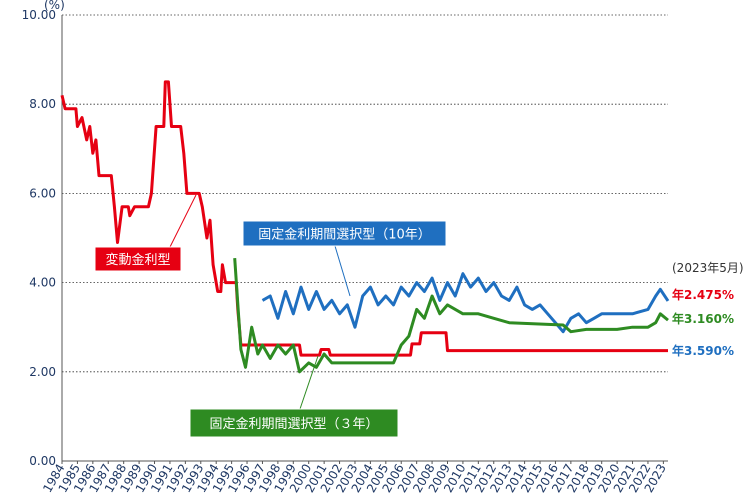  What do you see at coordinates (39, 15) in the screenshot?
I see `y-tick-label: 10.00` at bounding box center [39, 15].